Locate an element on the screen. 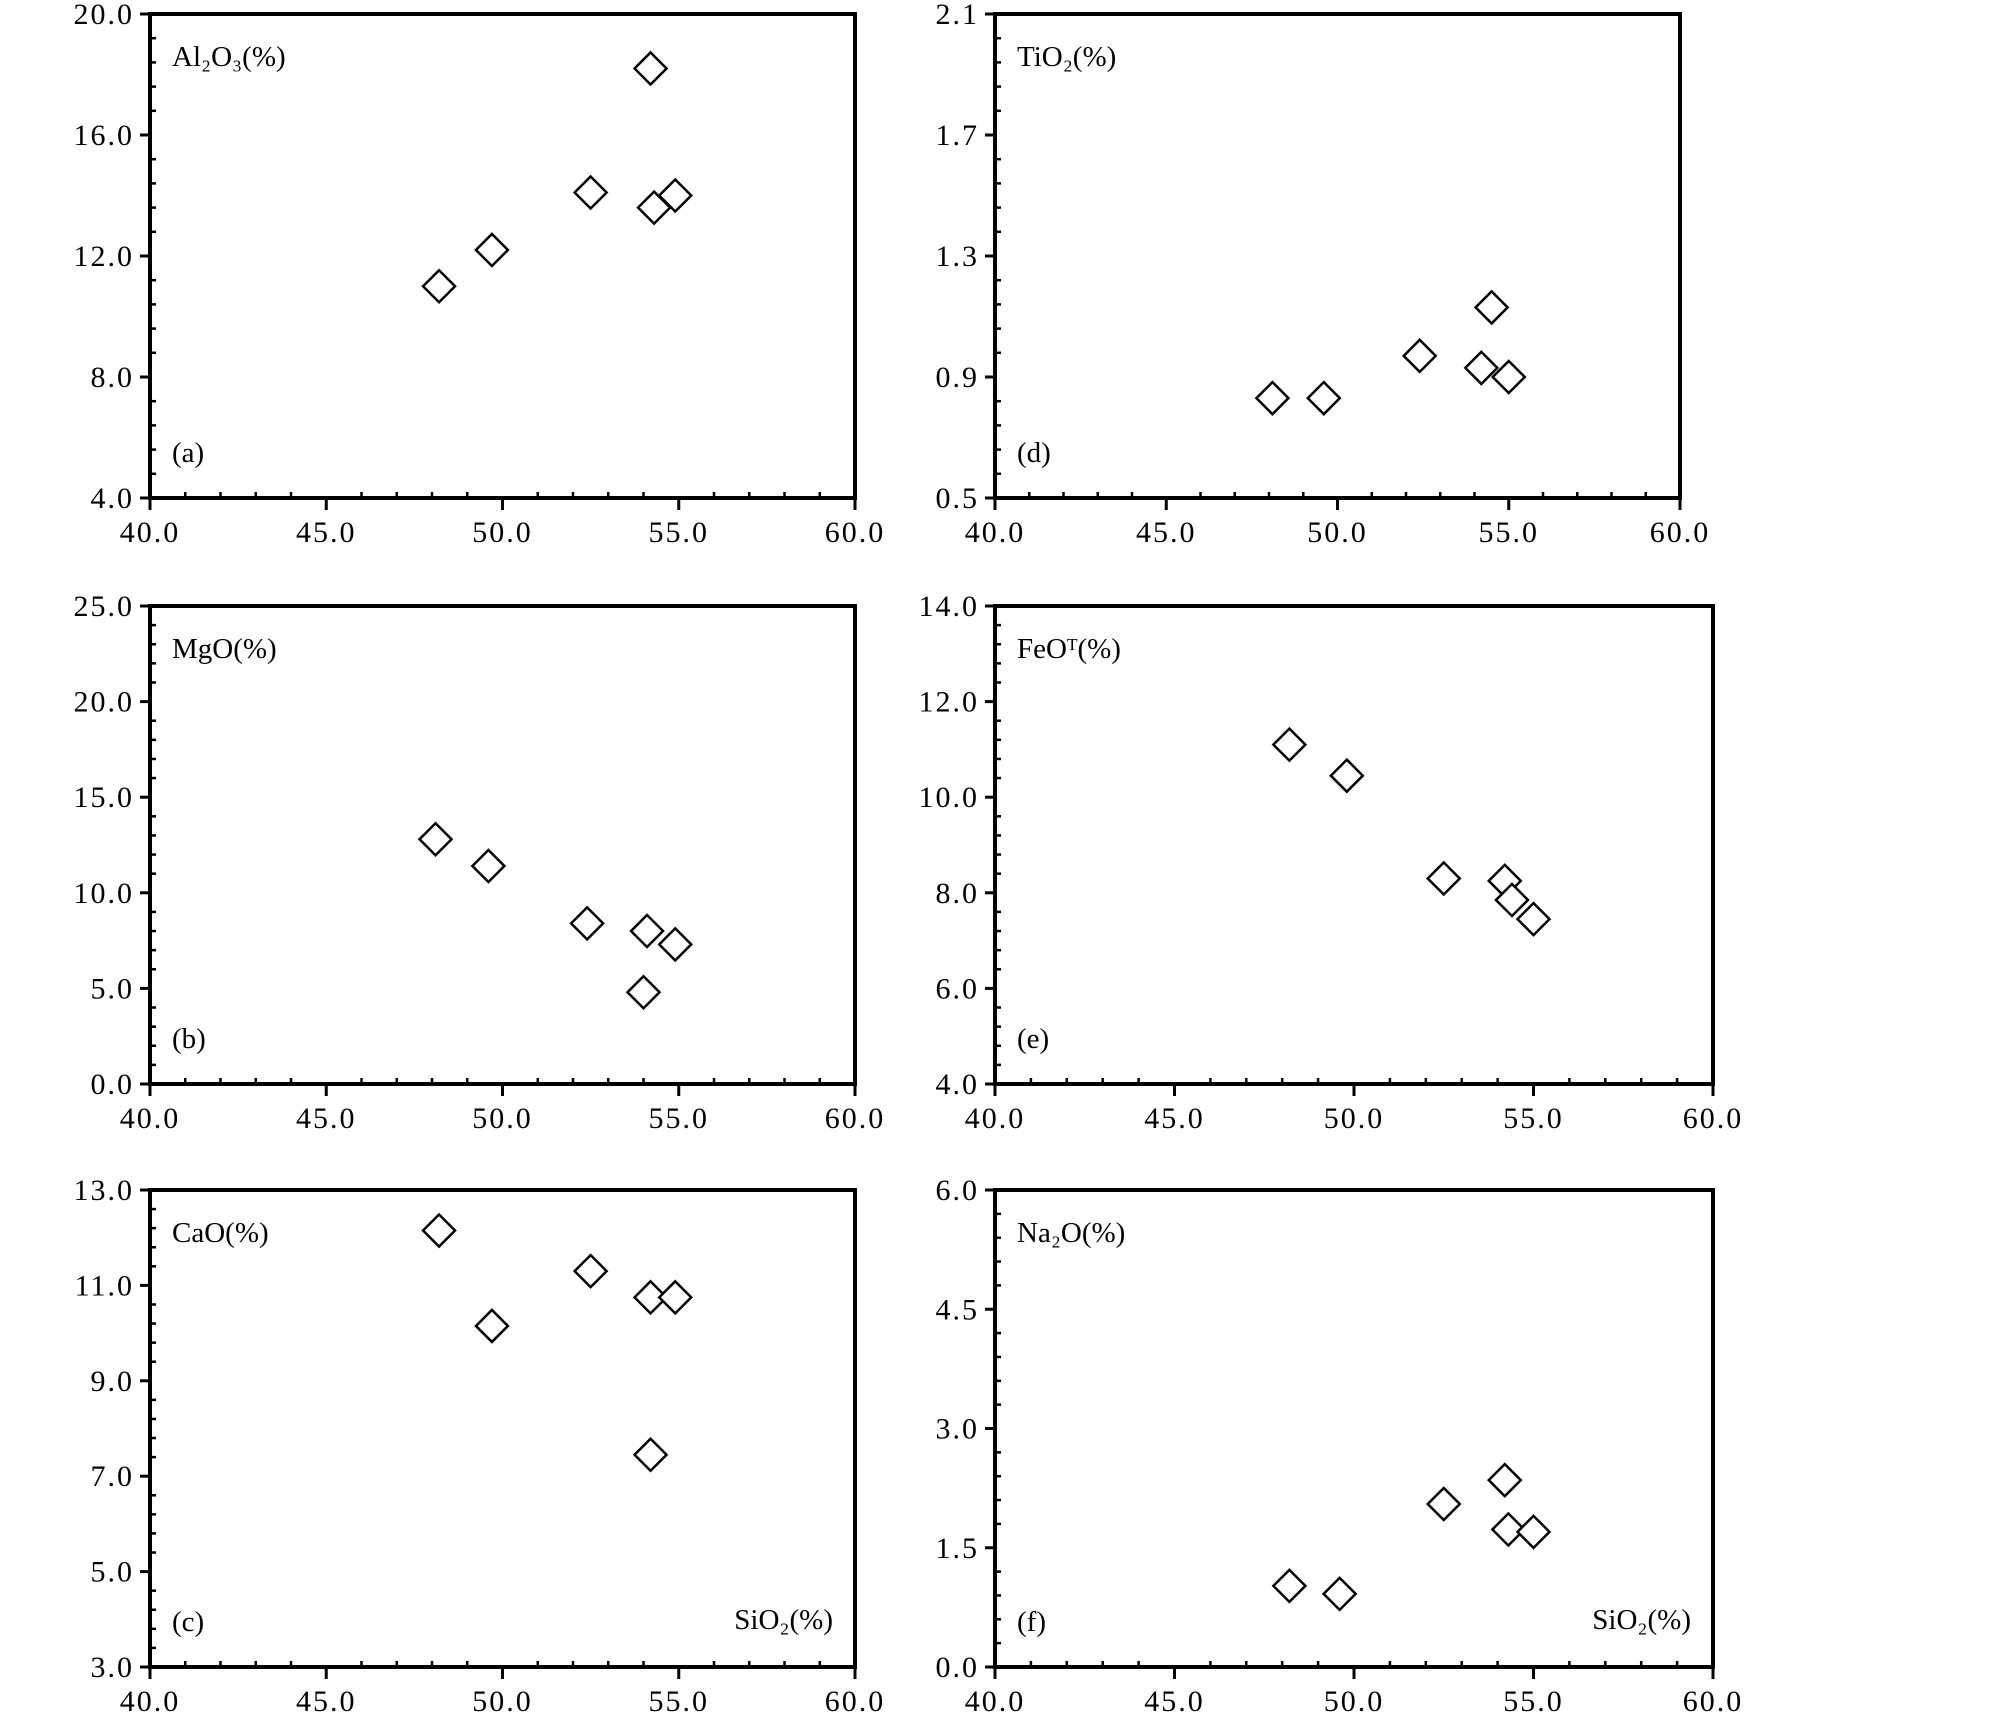 The width and height of the screenshot is (2008, 1713). y-tick-label: 16.0 is located at coordinates (104, 135).